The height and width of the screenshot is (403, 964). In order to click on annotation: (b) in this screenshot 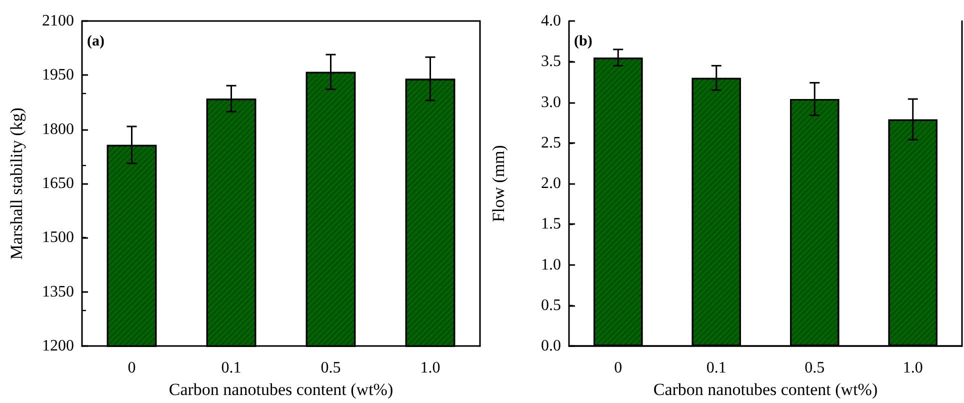, I will do `click(583, 42)`.